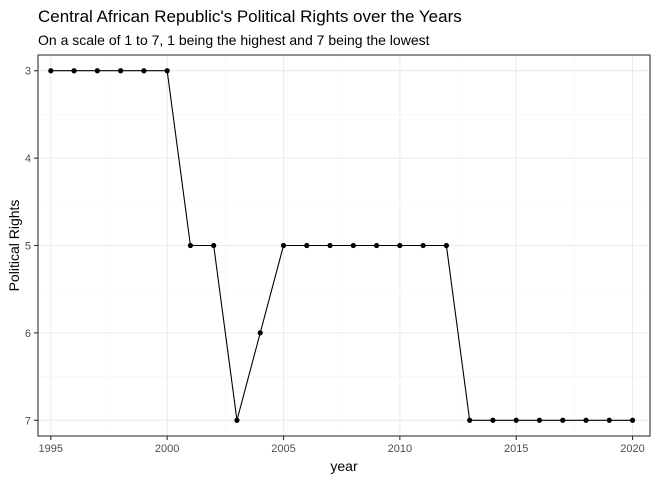 The image size is (672, 480). What do you see at coordinates (283, 449) in the screenshot?
I see `x-tick-label: 2005` at bounding box center [283, 449].